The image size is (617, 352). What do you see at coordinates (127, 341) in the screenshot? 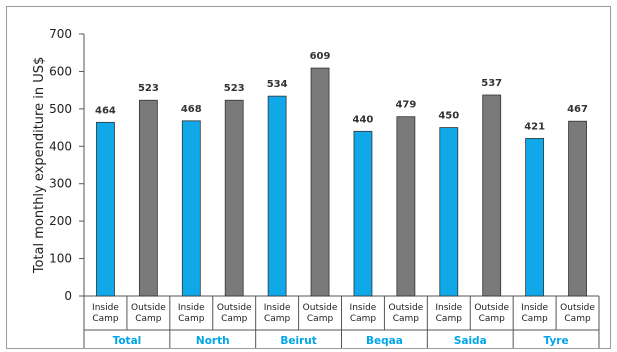
I see `group-label: Total` at bounding box center [127, 341].